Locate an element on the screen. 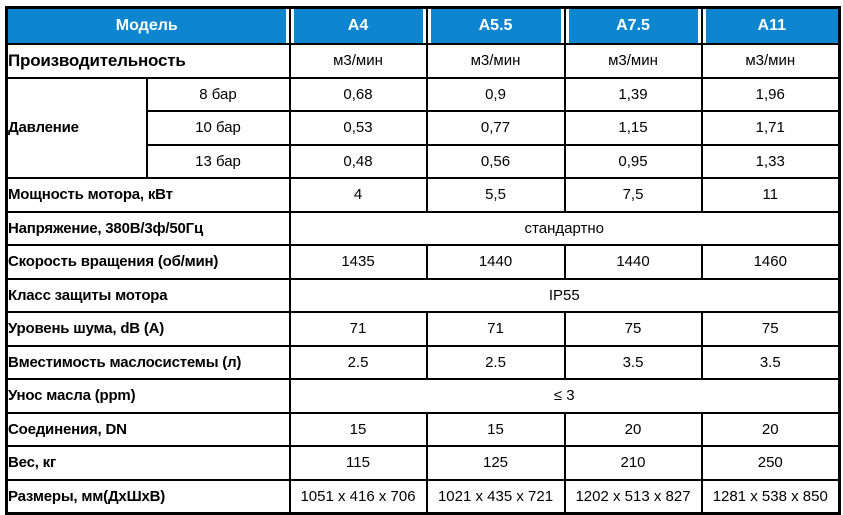 The width and height of the screenshot is (843, 515). header-cell-a7-5: A7.5 is located at coordinates (633, 25).